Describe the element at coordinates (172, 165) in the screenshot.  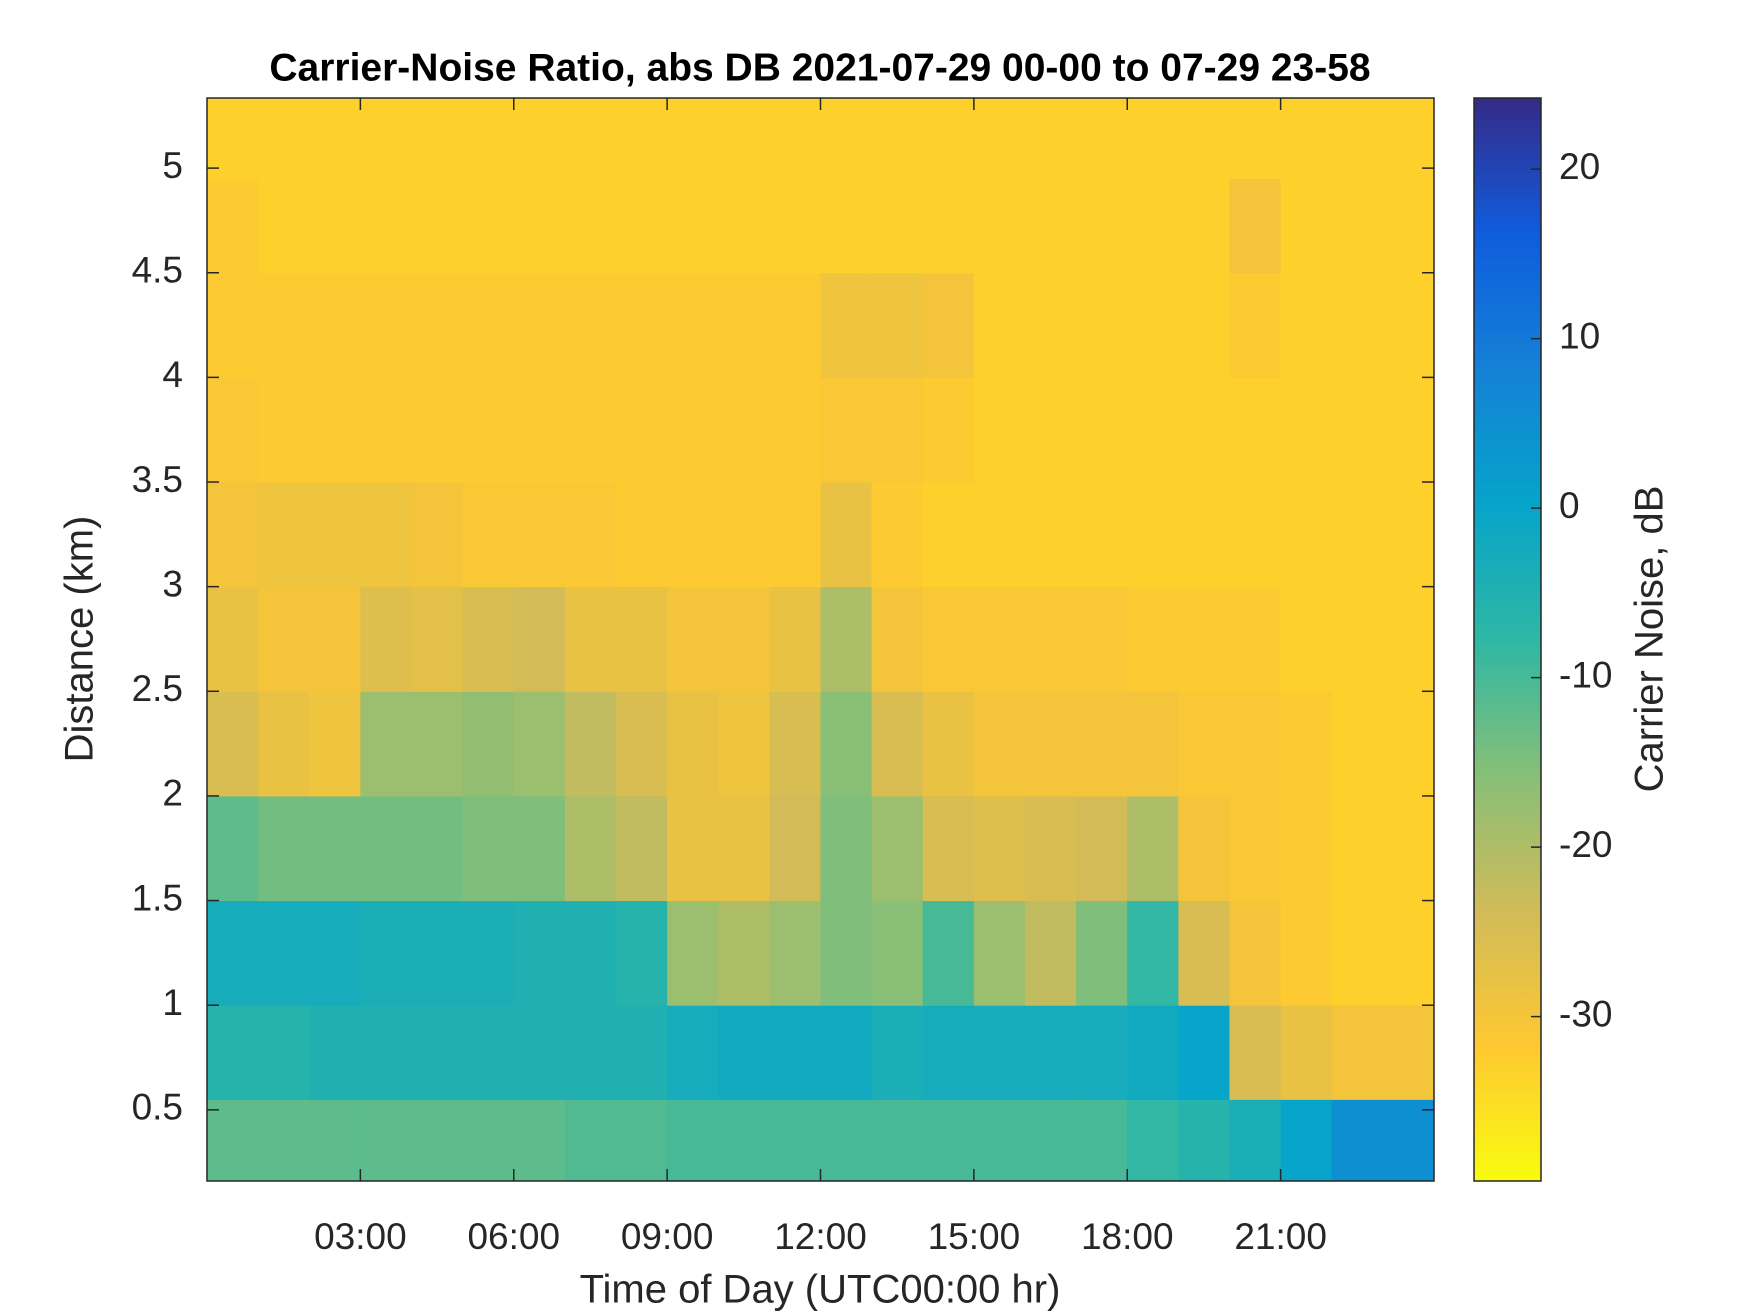
I see `y-tick-label: 5` at that location.